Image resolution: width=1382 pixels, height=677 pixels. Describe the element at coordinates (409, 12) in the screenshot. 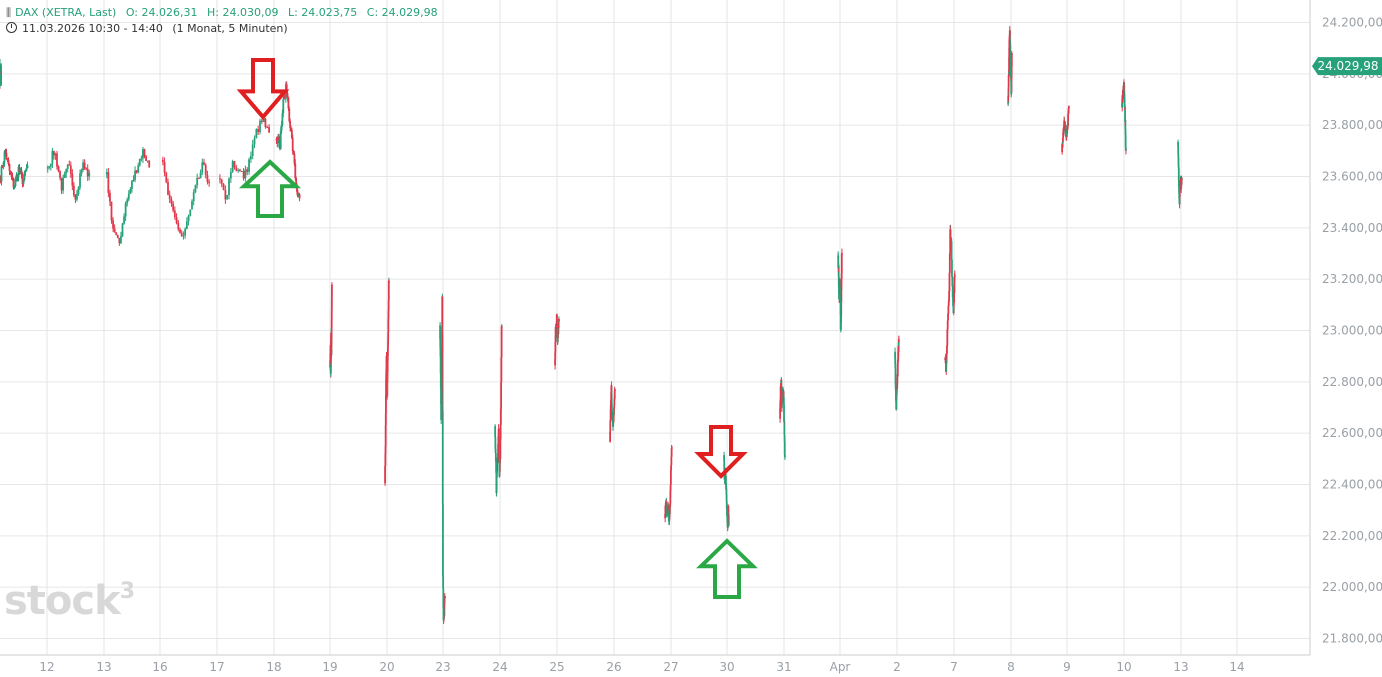

I see `close-value: 24.029,98` at that location.